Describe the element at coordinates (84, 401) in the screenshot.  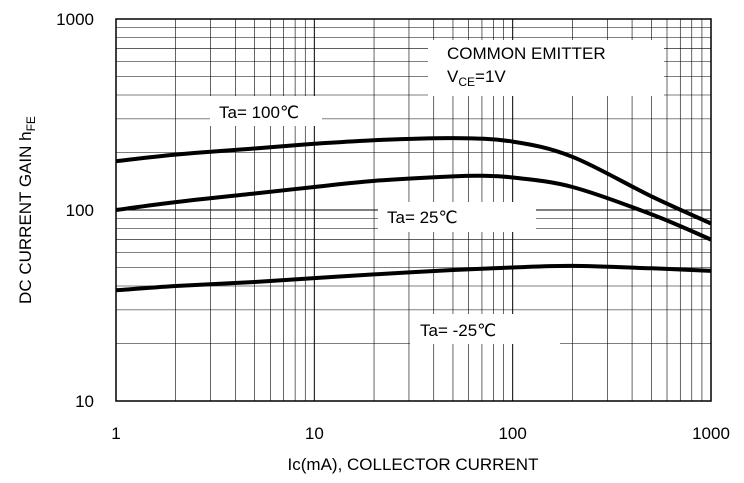
I see `y-tick-label: 10` at that location.